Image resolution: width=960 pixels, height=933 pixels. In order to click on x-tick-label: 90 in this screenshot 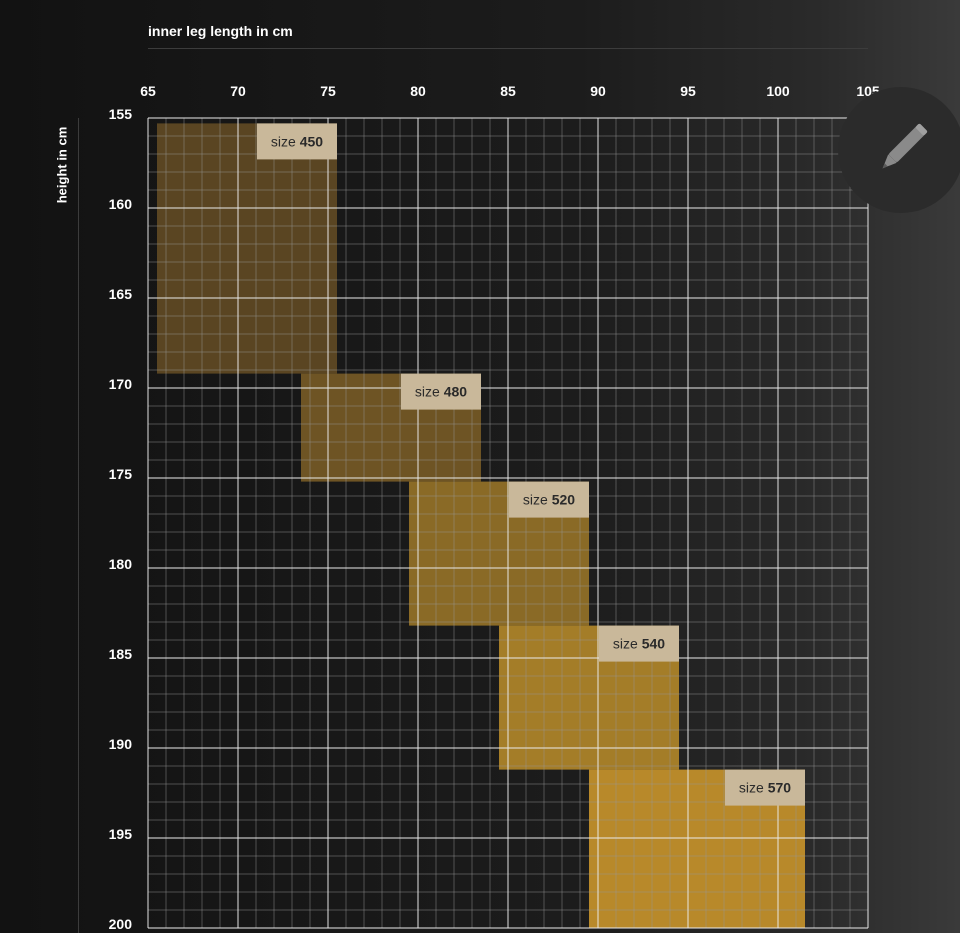, I will do `click(598, 91)`.